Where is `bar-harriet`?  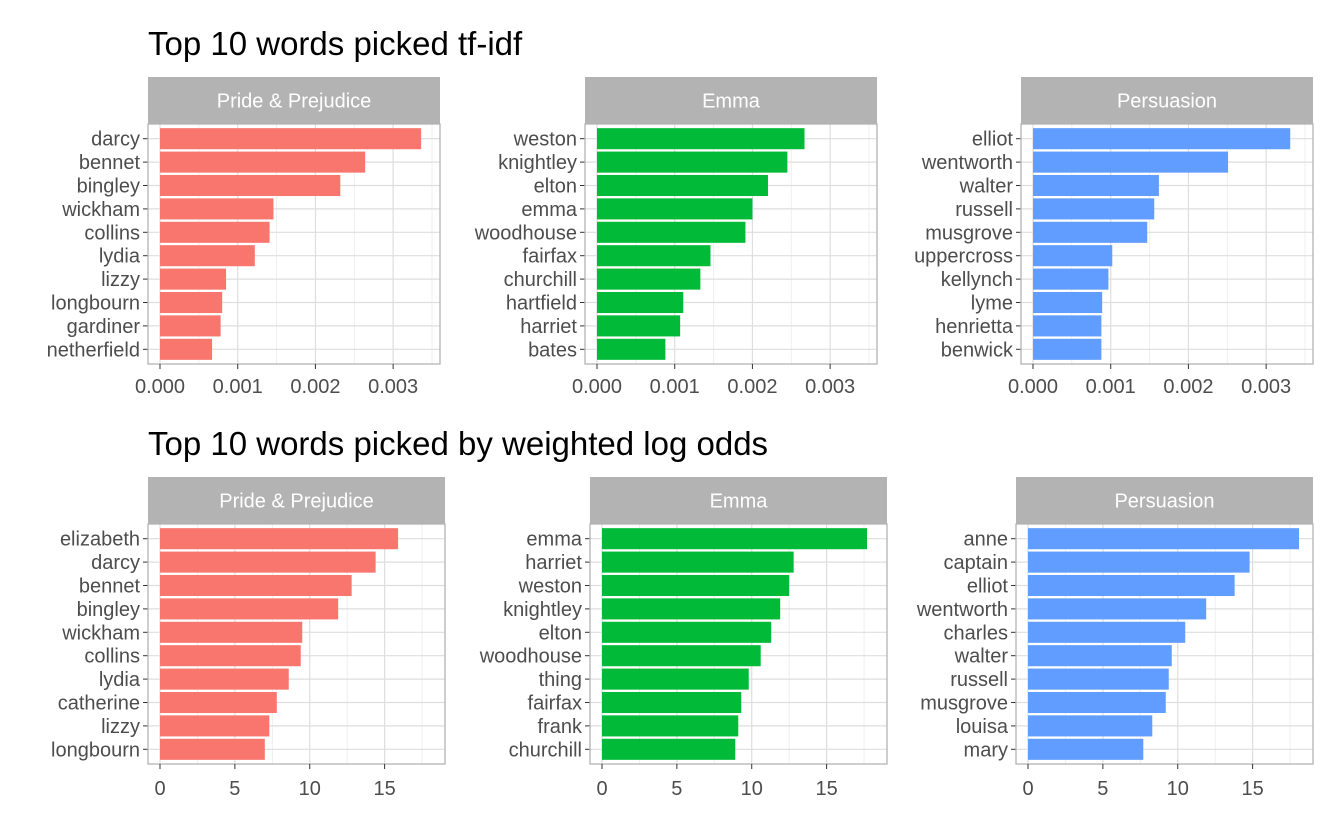 bar-harriet is located at coordinates (639, 326).